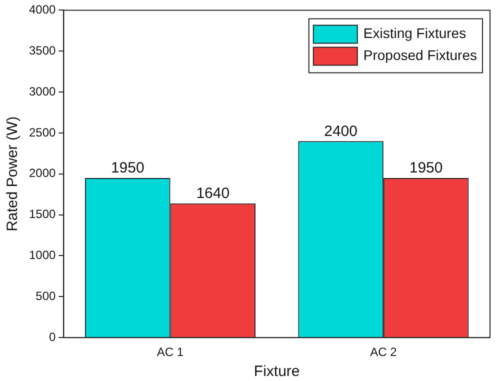 The image size is (498, 381). Describe the element at coordinates (384, 352) in the screenshot. I see `x-tick-label: AC 2` at that location.